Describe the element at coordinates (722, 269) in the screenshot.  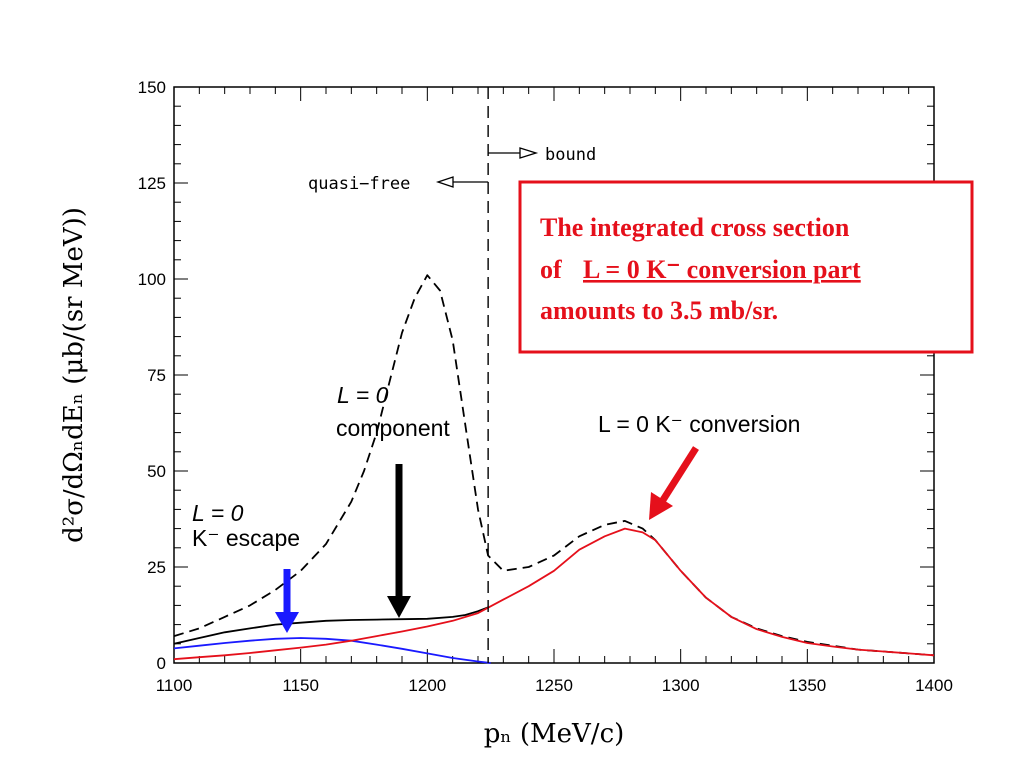
I see `note-line-2-underlined: L = 0 K⁻ conversion part` at that location.